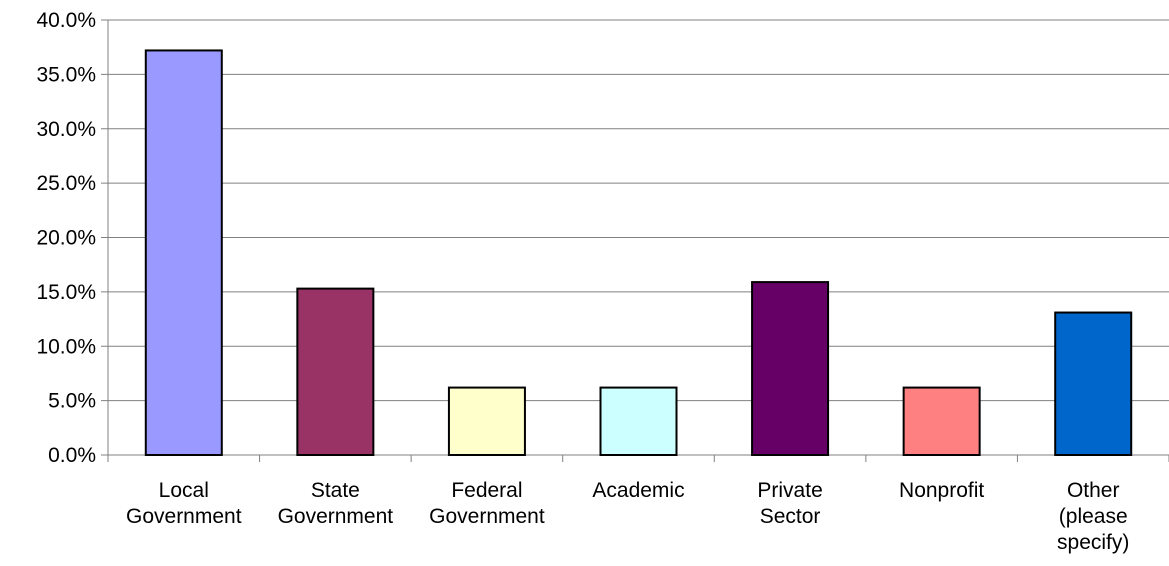 The height and width of the screenshot is (566, 1169). I want to click on category-label-line: State, so click(335, 490).